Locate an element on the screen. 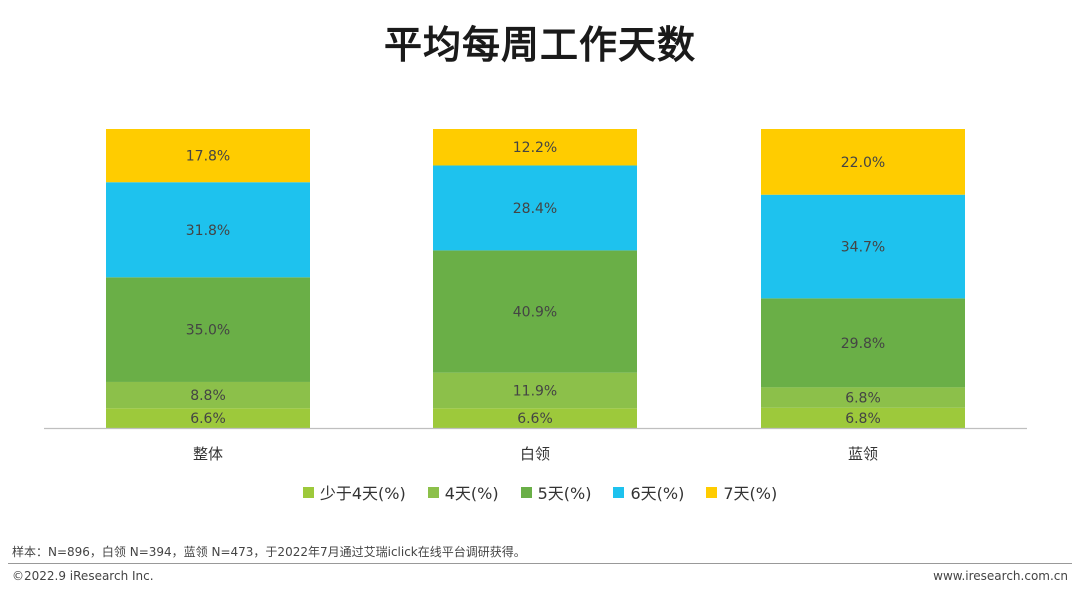  data-label: 22.0% is located at coordinates (863, 163).